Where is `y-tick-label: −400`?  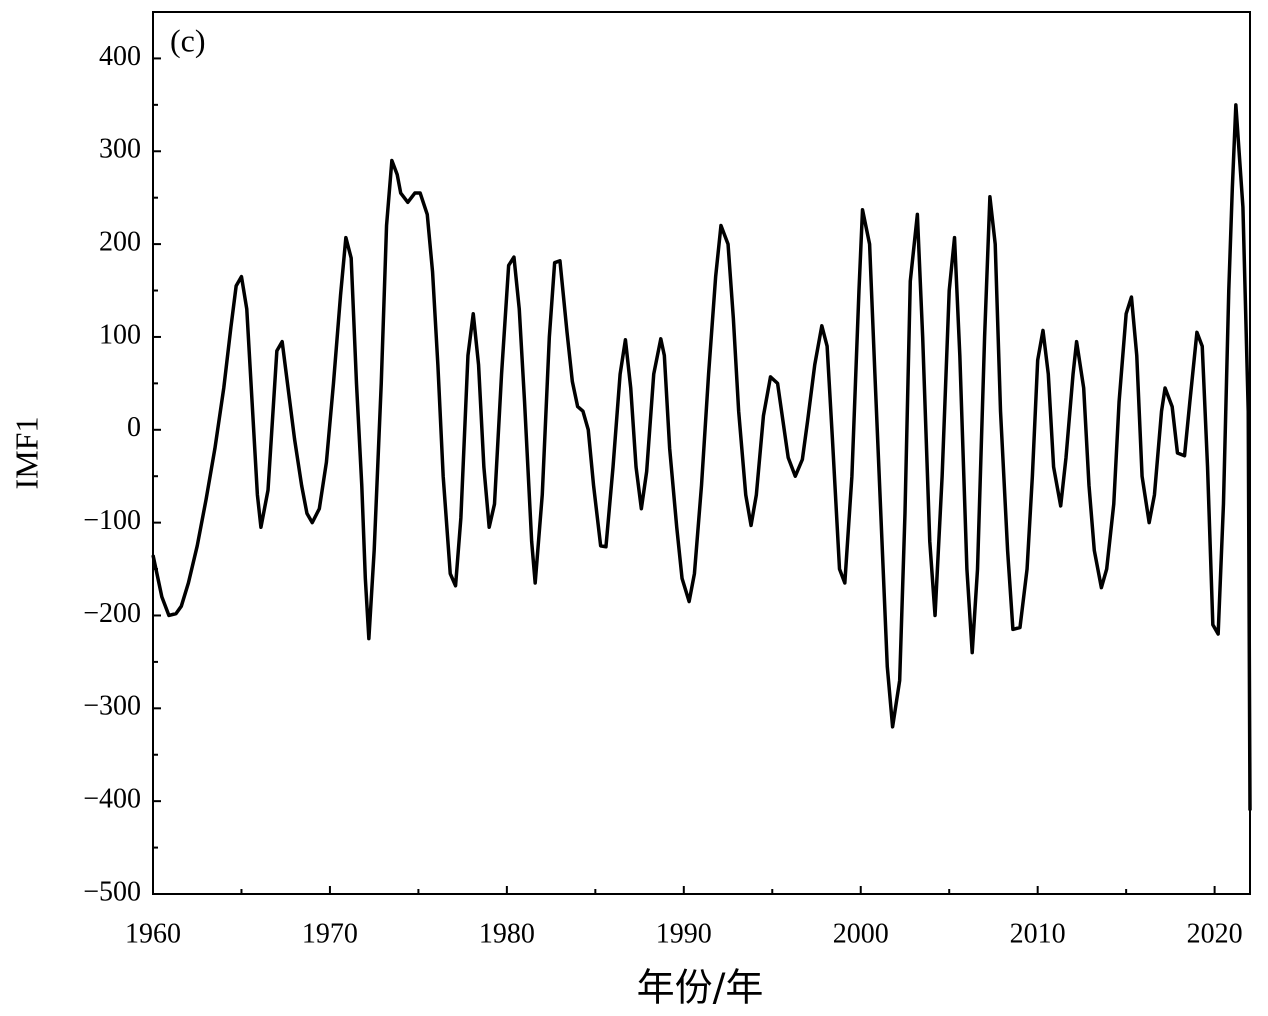
y-tick-label: −400 is located at coordinates (112, 799).